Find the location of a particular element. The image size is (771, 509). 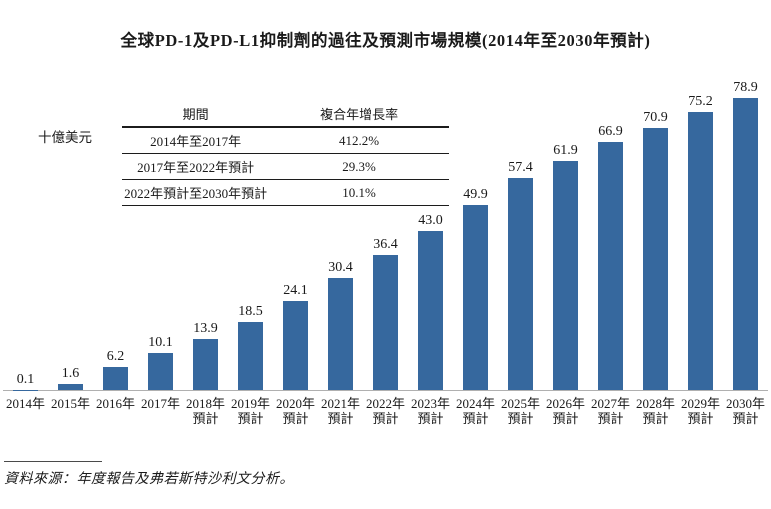

x-axis-label: 2027年 預計 is located at coordinates (610, 411).